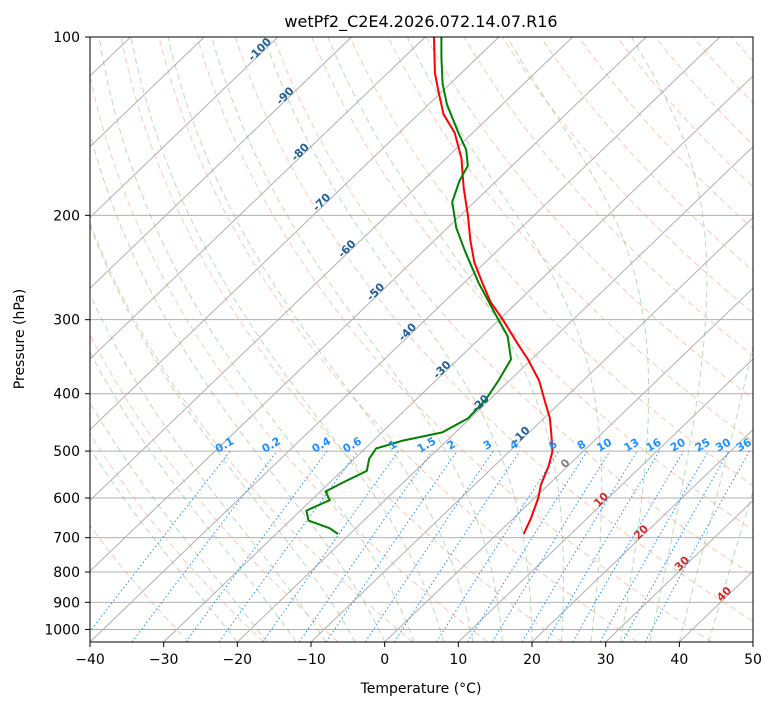 This screenshot has width=775, height=708. Describe the element at coordinates (66, 452) in the screenshot. I see `y-tick-label: 500` at that location.